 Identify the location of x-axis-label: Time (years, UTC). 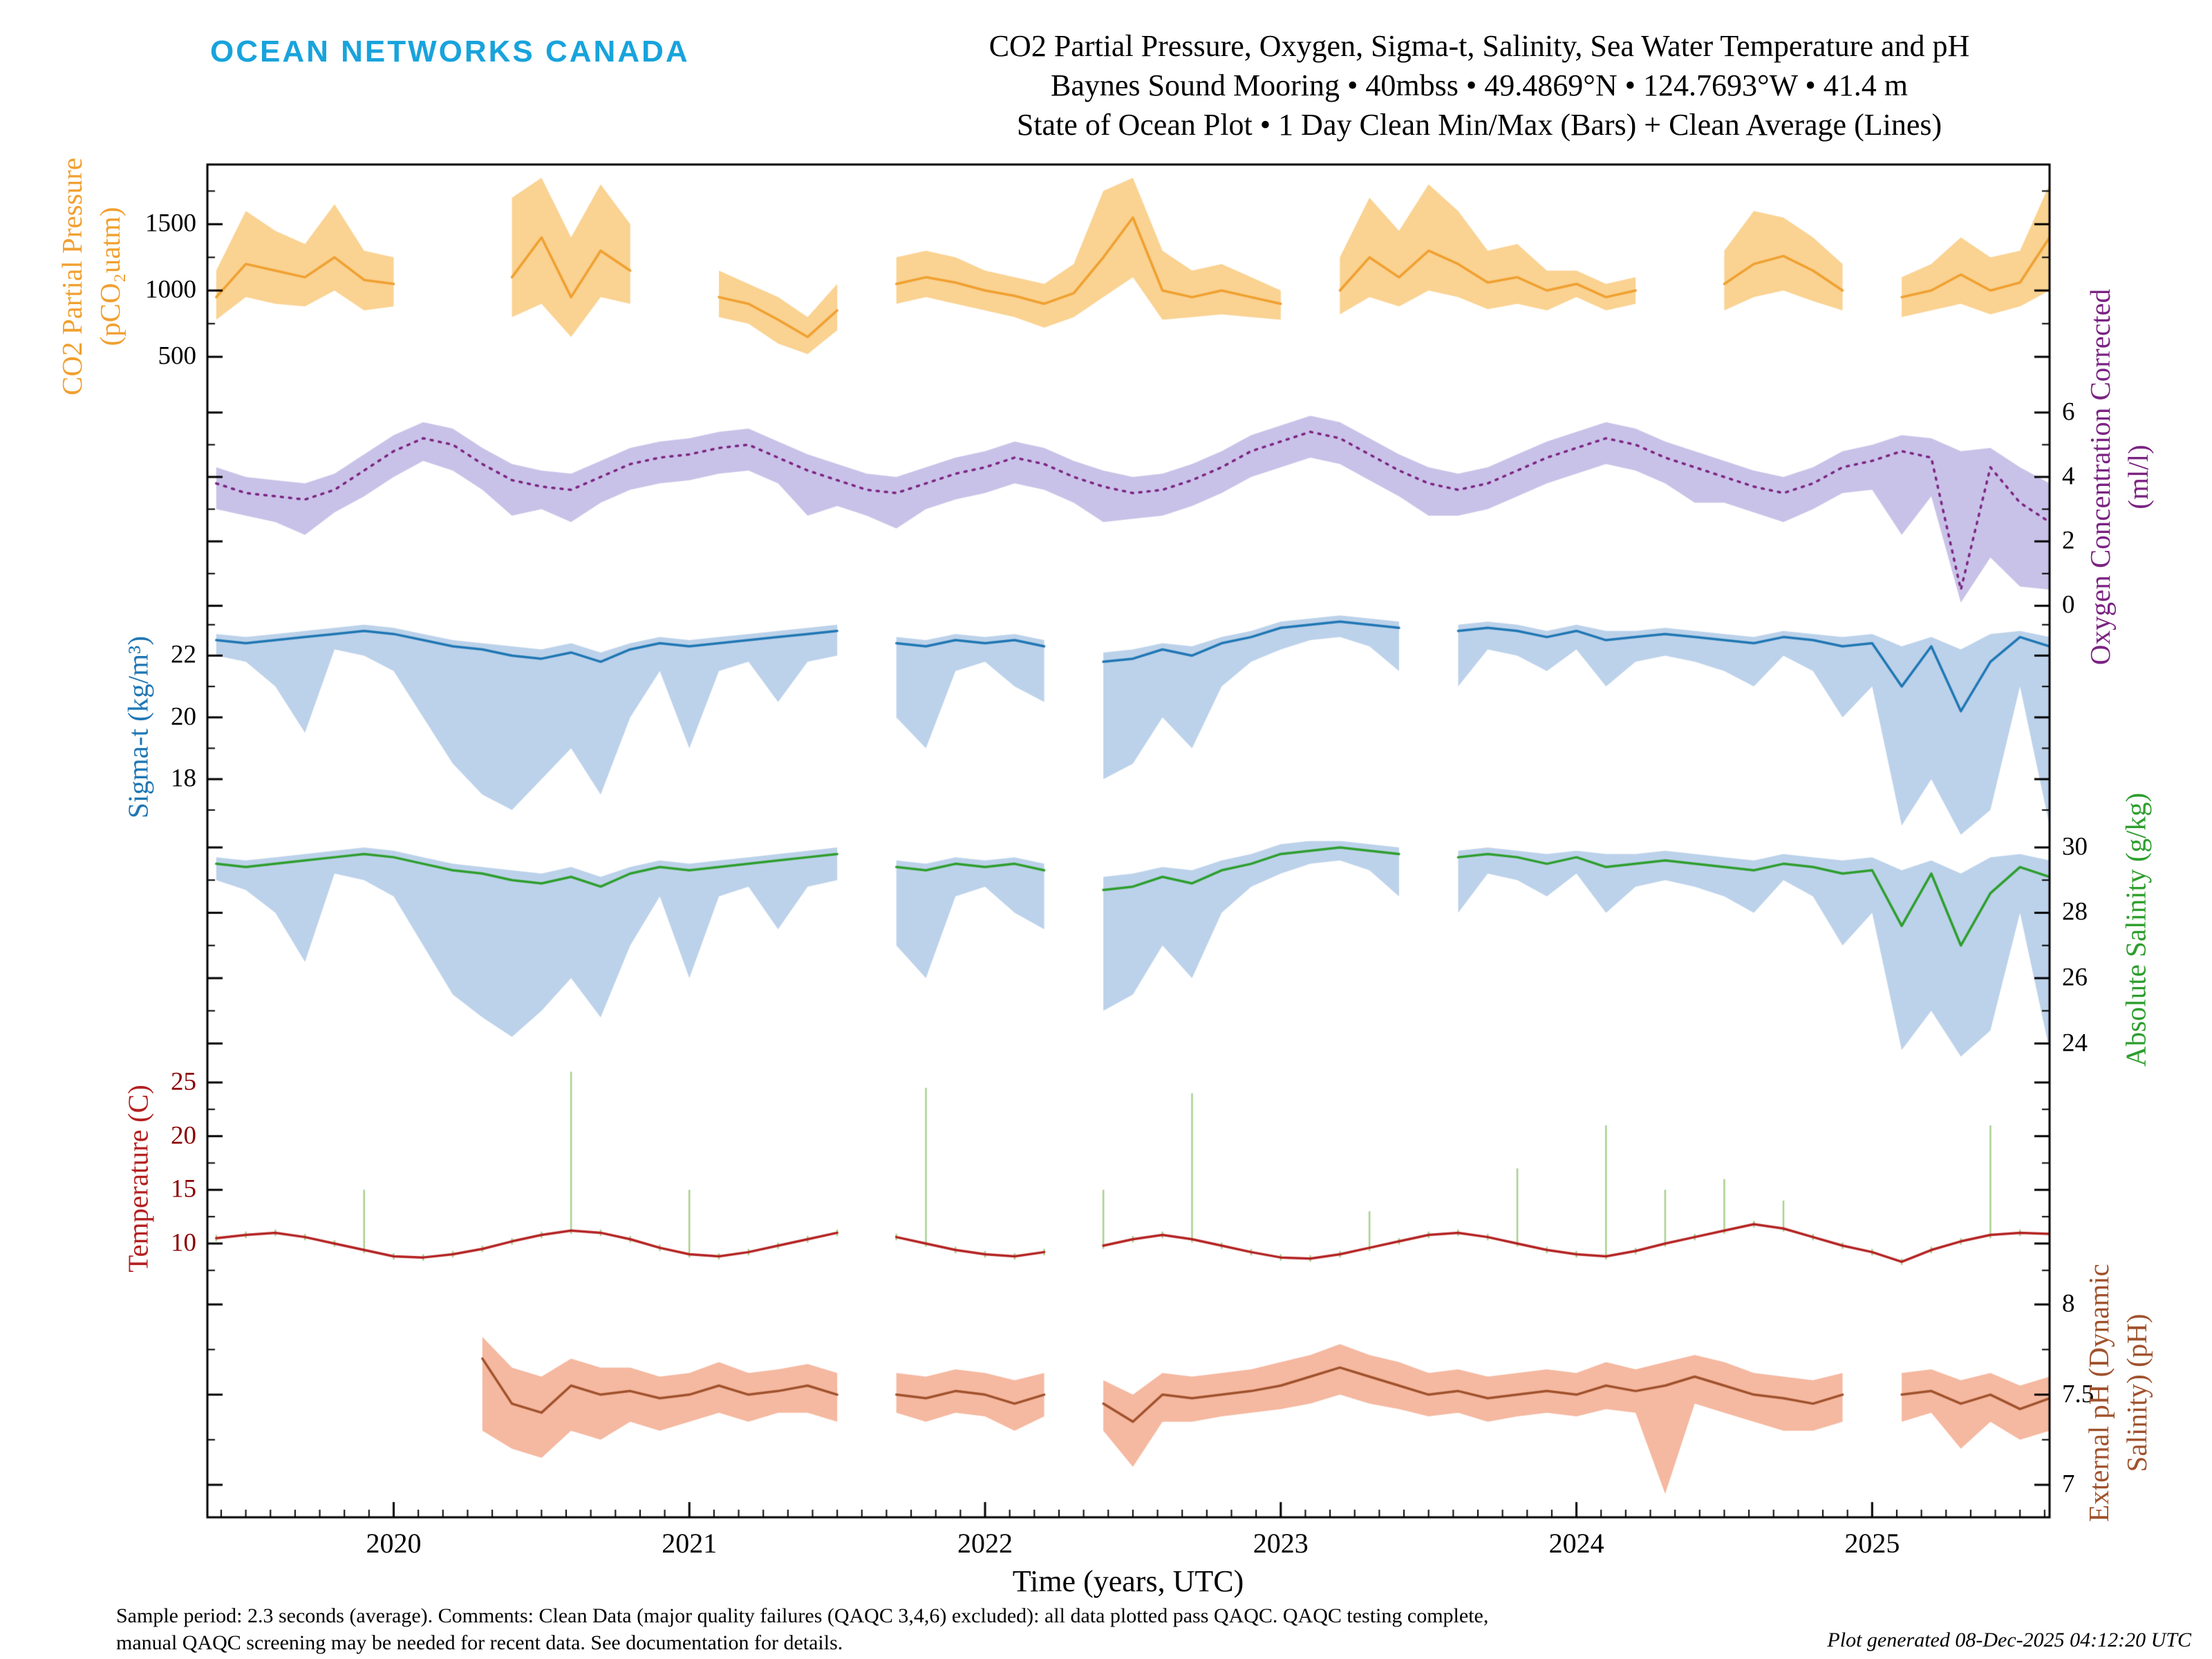
(1128, 1581).